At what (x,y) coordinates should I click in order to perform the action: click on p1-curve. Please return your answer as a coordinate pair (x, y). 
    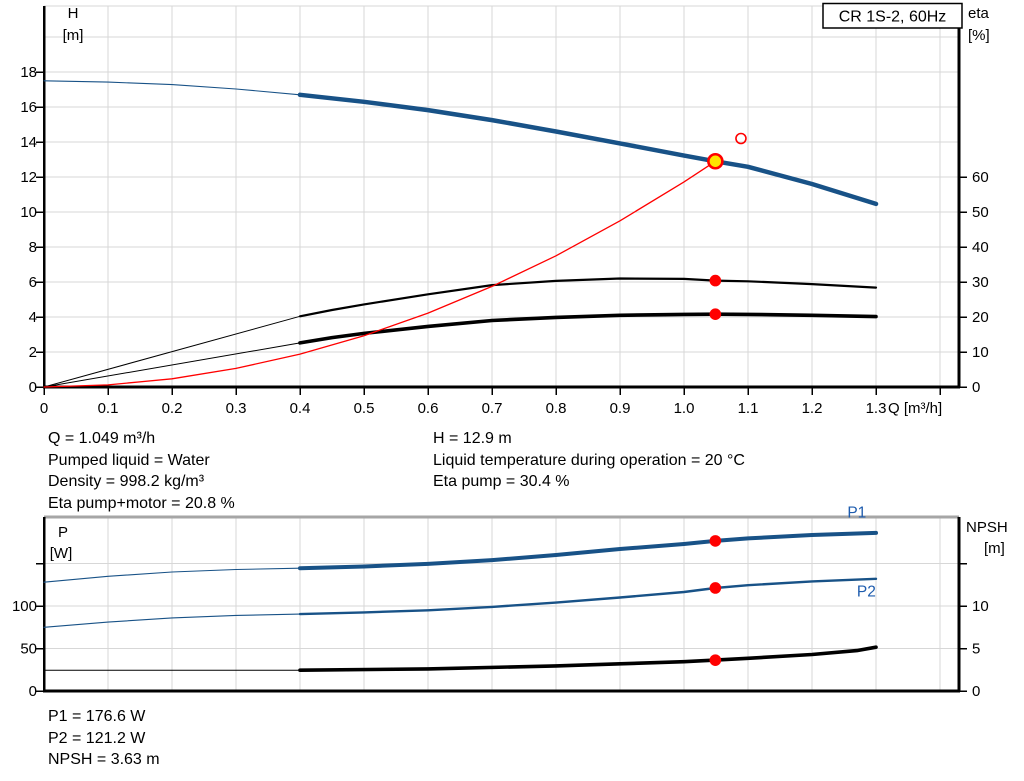
    Looking at the image, I should click on (588, 550).